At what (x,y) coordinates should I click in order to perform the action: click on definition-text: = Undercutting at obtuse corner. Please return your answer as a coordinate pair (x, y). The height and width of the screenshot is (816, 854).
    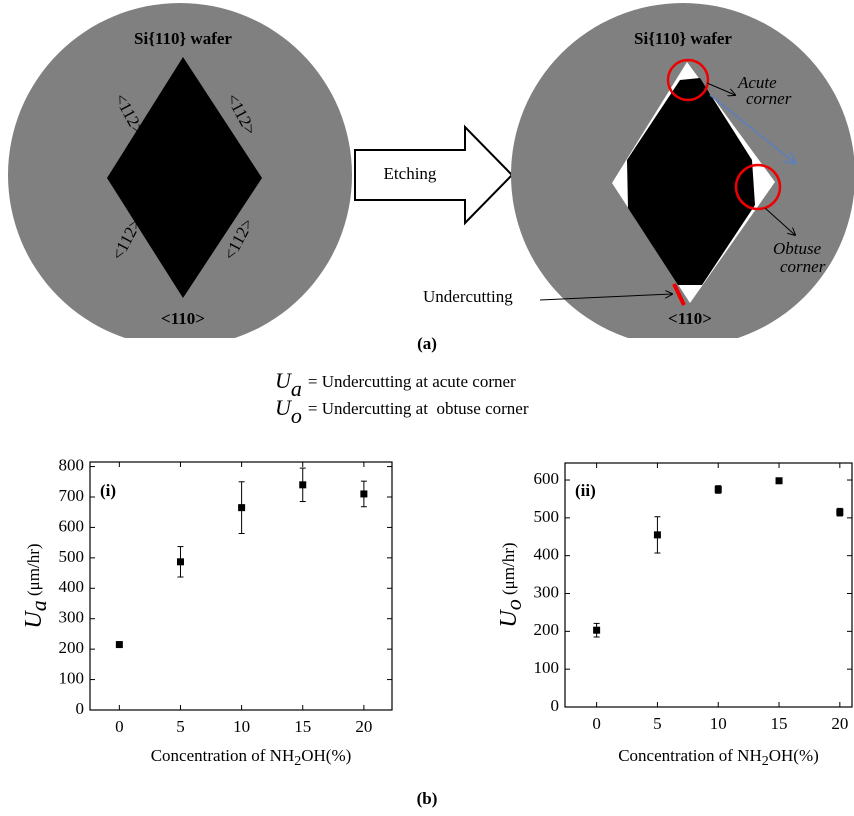
    Looking at the image, I should click on (418, 408).